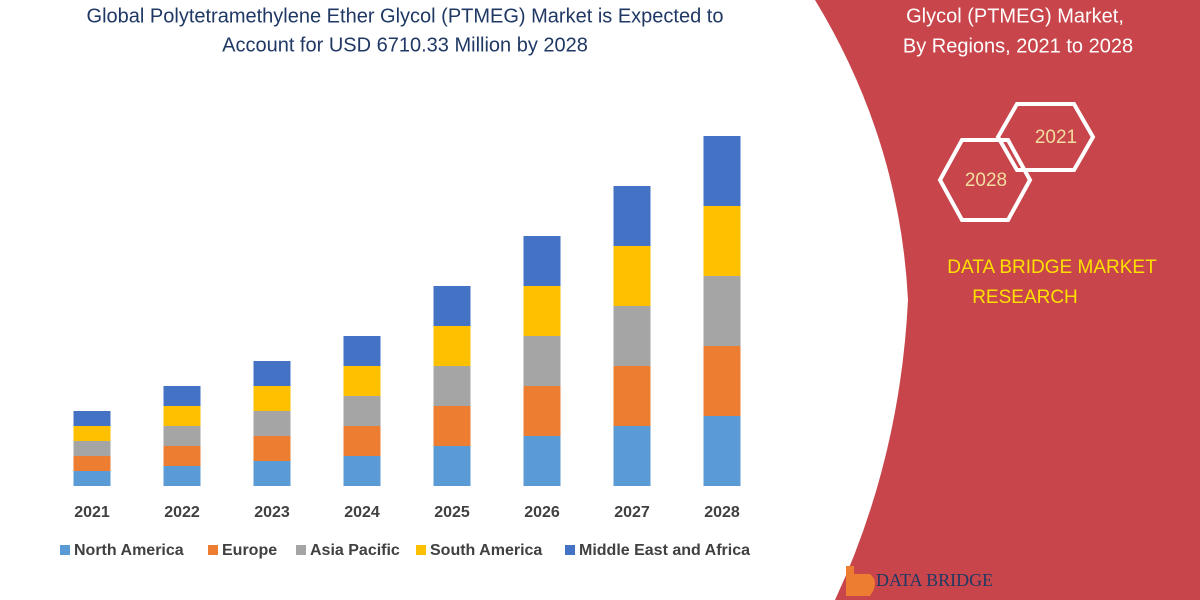 The height and width of the screenshot is (600, 1200). What do you see at coordinates (182, 512) in the screenshot?
I see `x-tick-label: 2022` at bounding box center [182, 512].